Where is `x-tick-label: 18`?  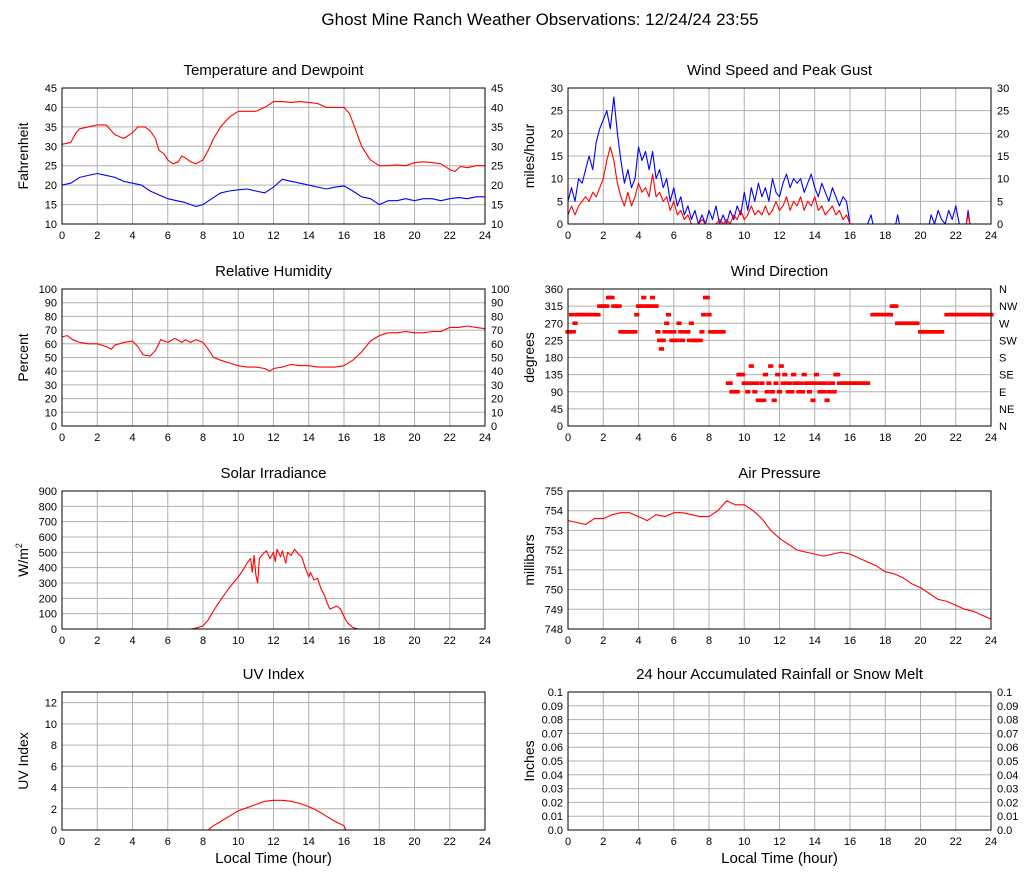 x-tick-label: 18 is located at coordinates (885, 641).